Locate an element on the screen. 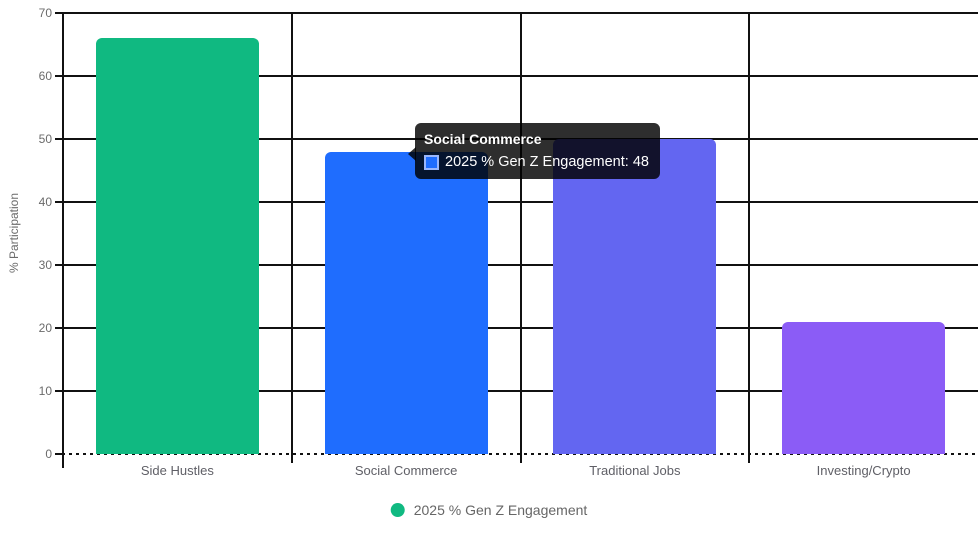 The width and height of the screenshot is (978, 533). tooltip-series-colorbox is located at coordinates (431, 162).